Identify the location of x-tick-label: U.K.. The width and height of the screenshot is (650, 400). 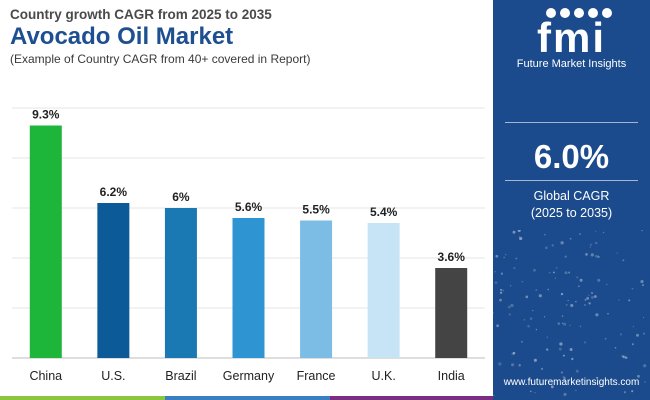
(383, 376).